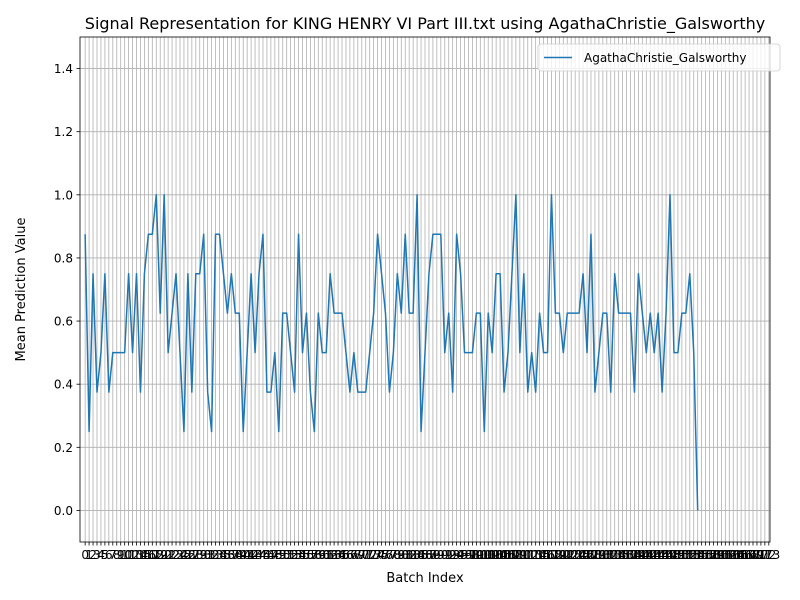  Describe the element at coordinates (306, 555) in the screenshot. I see `x-tick-label: 56` at that location.